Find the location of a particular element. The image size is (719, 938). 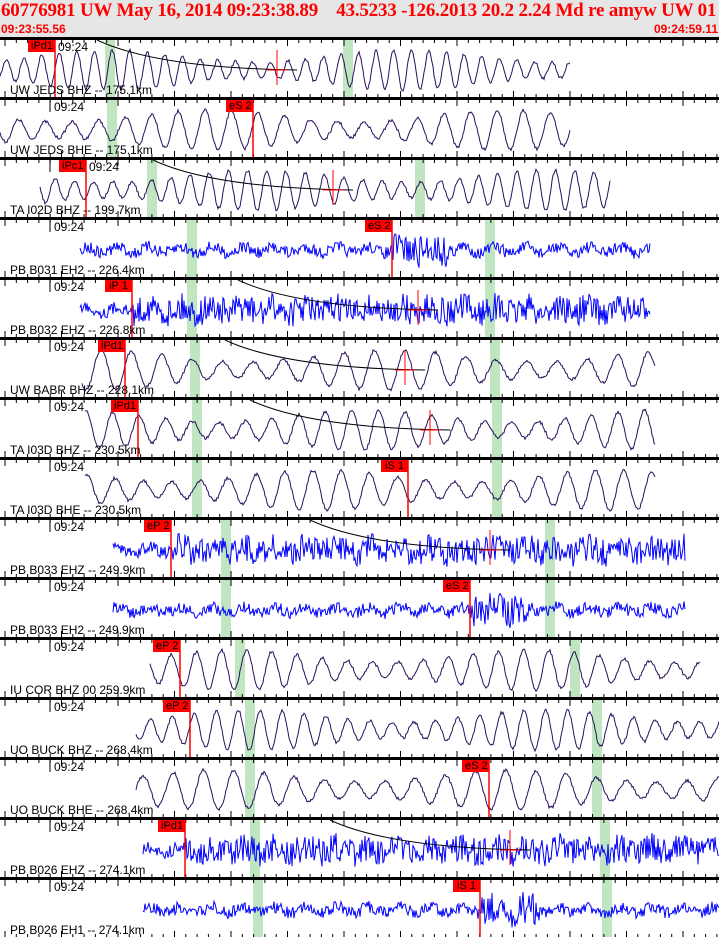

station-label: PB B031 EH2 -- 226.4km is located at coordinates (77, 270).